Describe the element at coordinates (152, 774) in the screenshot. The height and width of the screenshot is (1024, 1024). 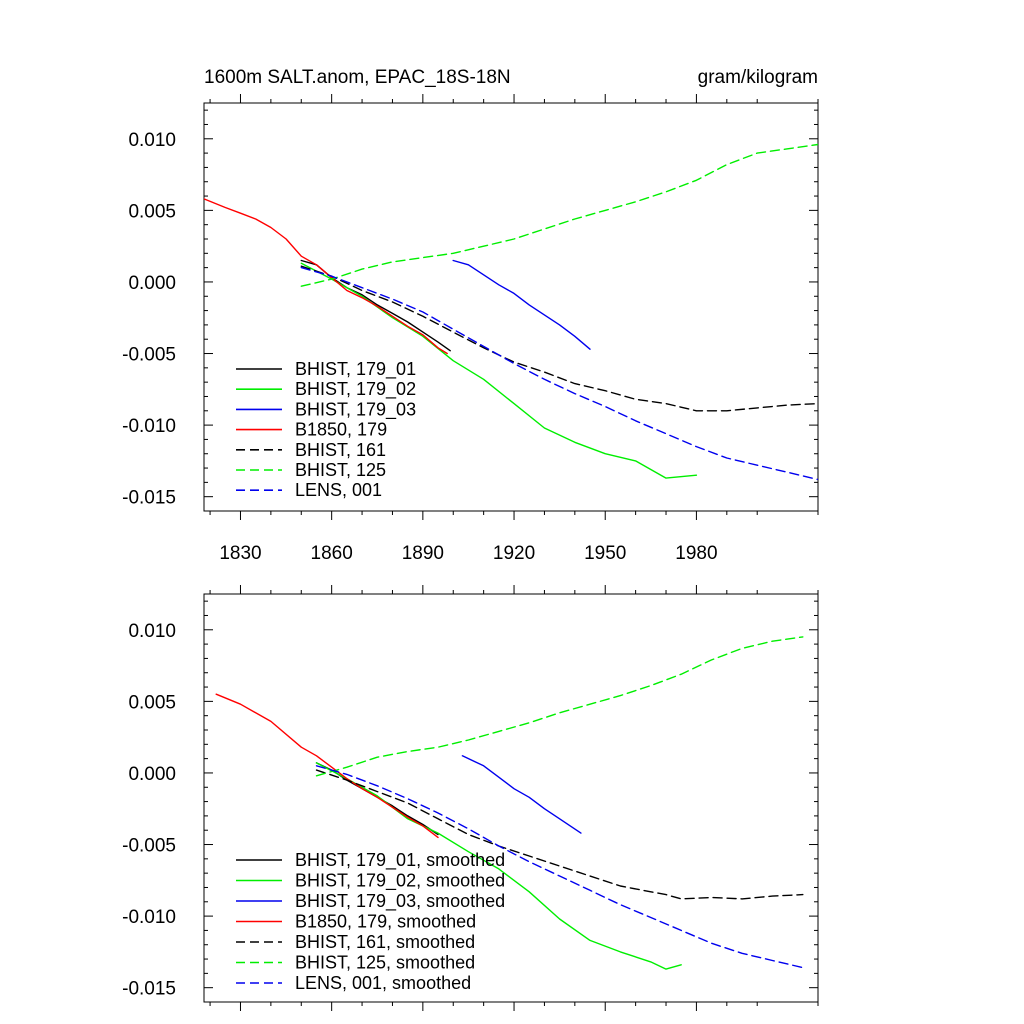
I see `bottom-ytick-label: 0.000` at that location.